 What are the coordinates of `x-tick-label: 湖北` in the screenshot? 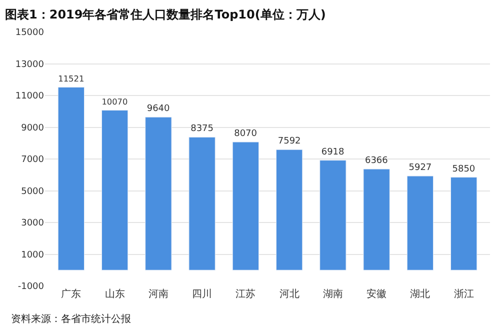 It's located at (420, 294).